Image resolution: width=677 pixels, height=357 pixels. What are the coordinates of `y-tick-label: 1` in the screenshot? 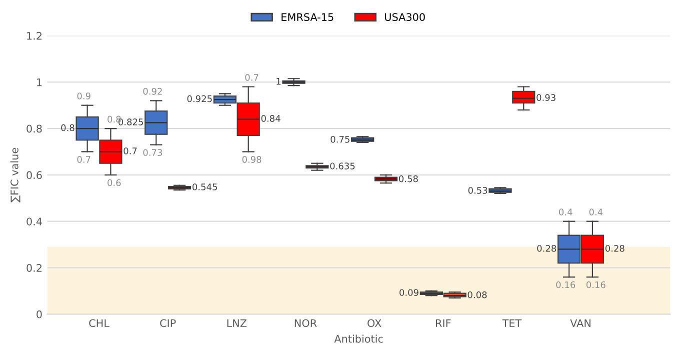 It's located at (39, 82).